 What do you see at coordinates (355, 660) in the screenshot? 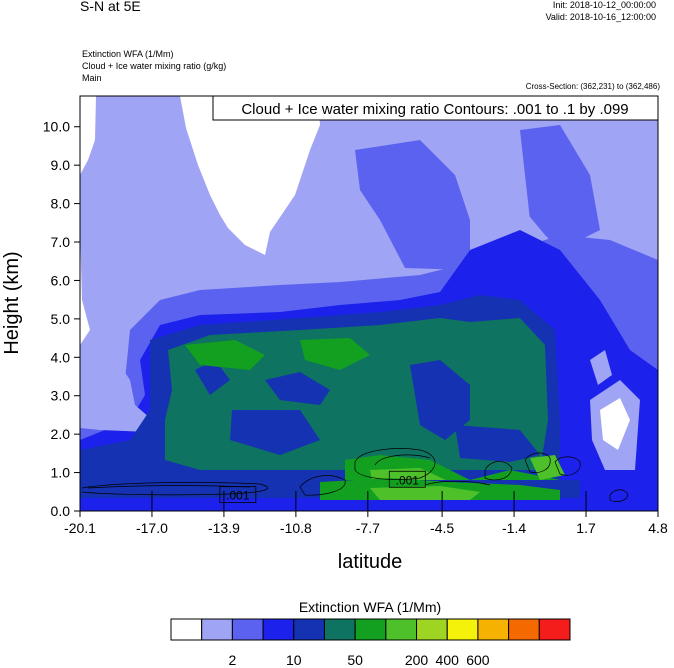
I see `colorbar-tick-label: 50` at bounding box center [355, 660].